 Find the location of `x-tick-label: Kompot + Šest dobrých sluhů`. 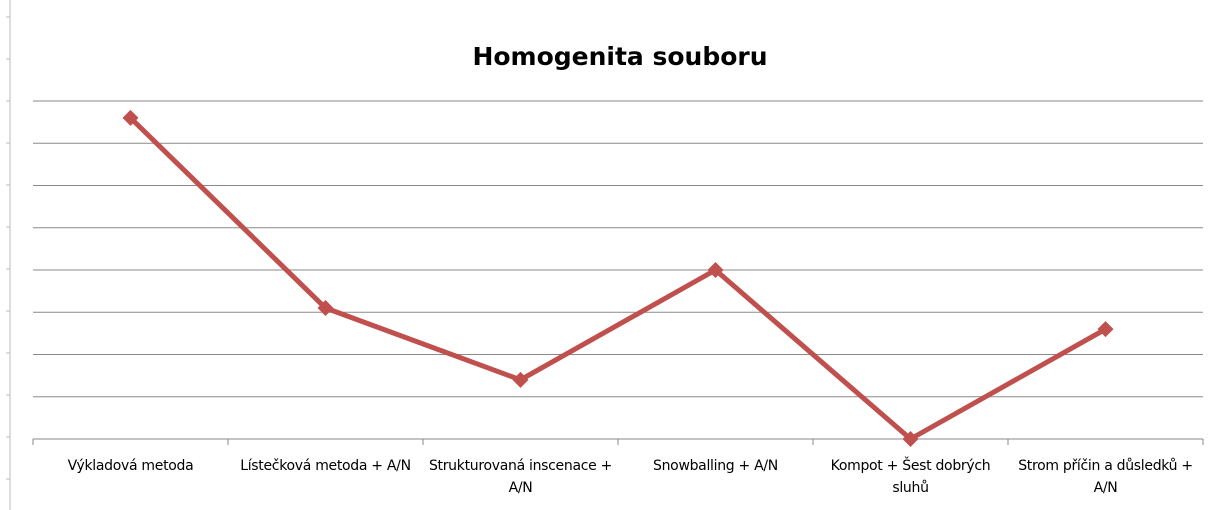

x-tick-label: Kompot + Šest dobrých sluhů is located at coordinates (910, 477).